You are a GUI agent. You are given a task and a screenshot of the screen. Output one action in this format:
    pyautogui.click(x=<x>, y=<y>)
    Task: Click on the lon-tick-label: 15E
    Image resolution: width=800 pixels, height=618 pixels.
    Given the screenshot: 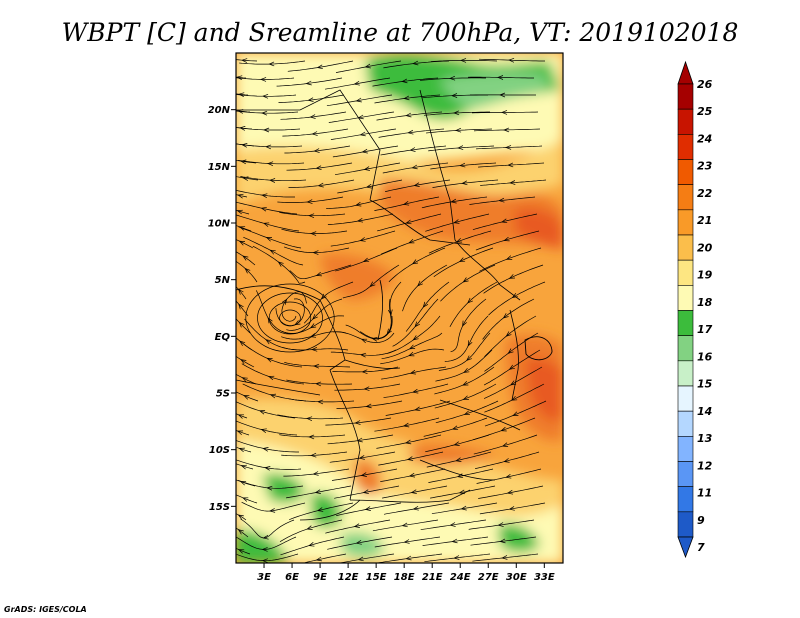 What is the action you would take?
    pyautogui.click(x=376, y=577)
    